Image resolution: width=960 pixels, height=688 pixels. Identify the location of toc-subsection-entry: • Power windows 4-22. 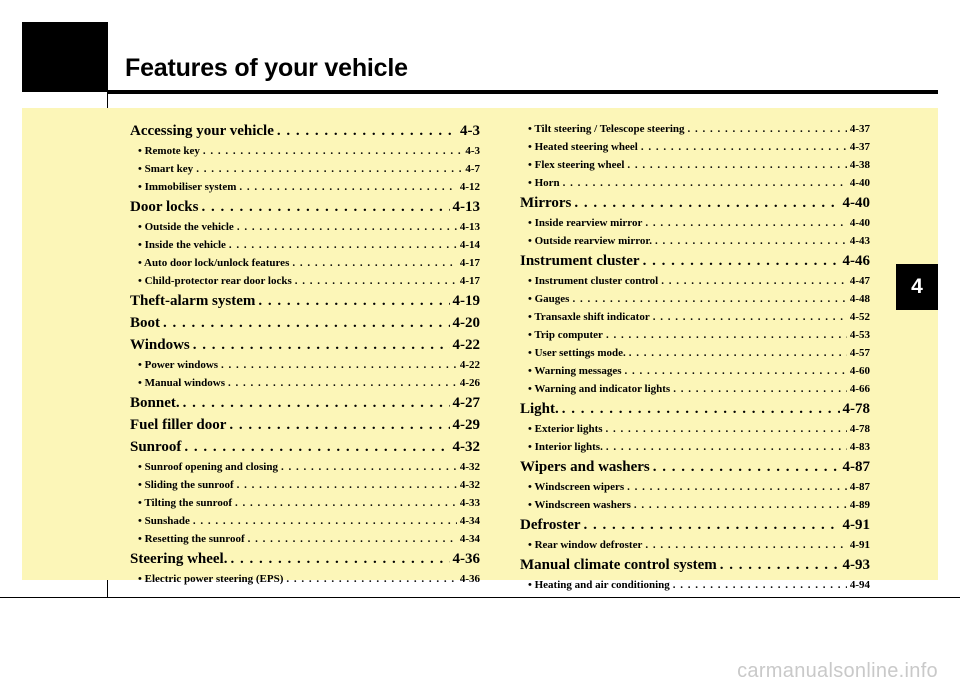
(305, 365).